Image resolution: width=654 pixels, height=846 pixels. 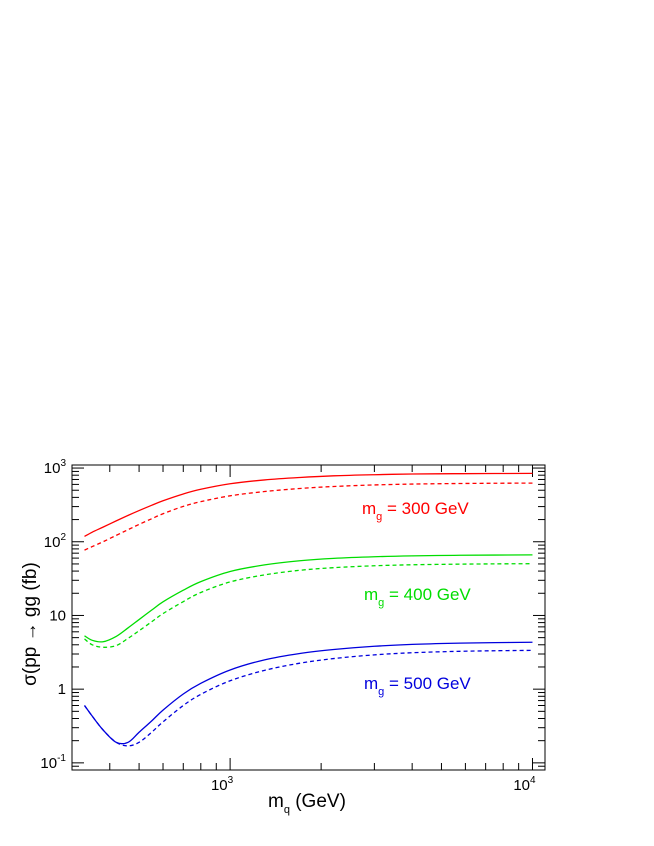 What do you see at coordinates (63, 537) in the screenshot?
I see `y-tick-label-exponent: 2` at bounding box center [63, 537].